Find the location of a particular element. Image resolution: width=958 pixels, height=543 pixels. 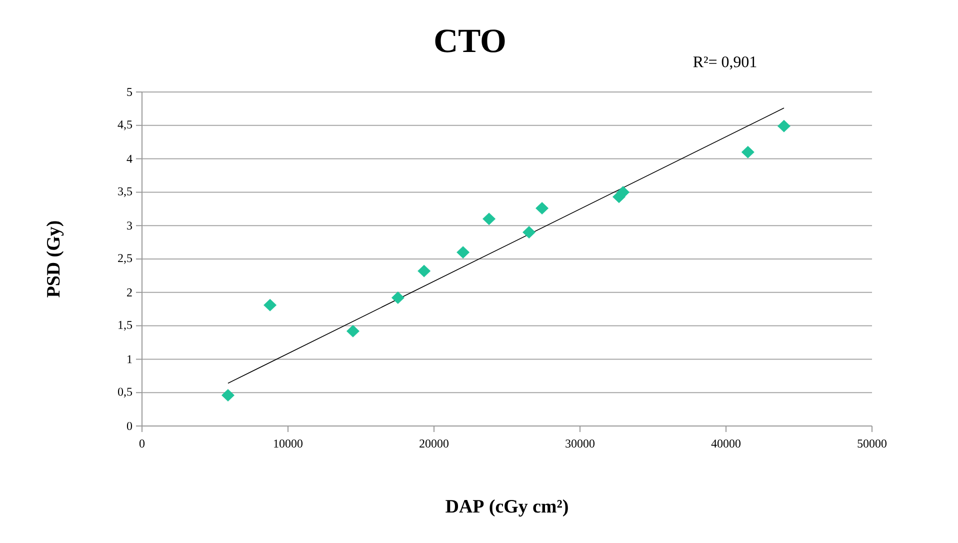

x-tick-label: 40000 is located at coordinates (725, 444).